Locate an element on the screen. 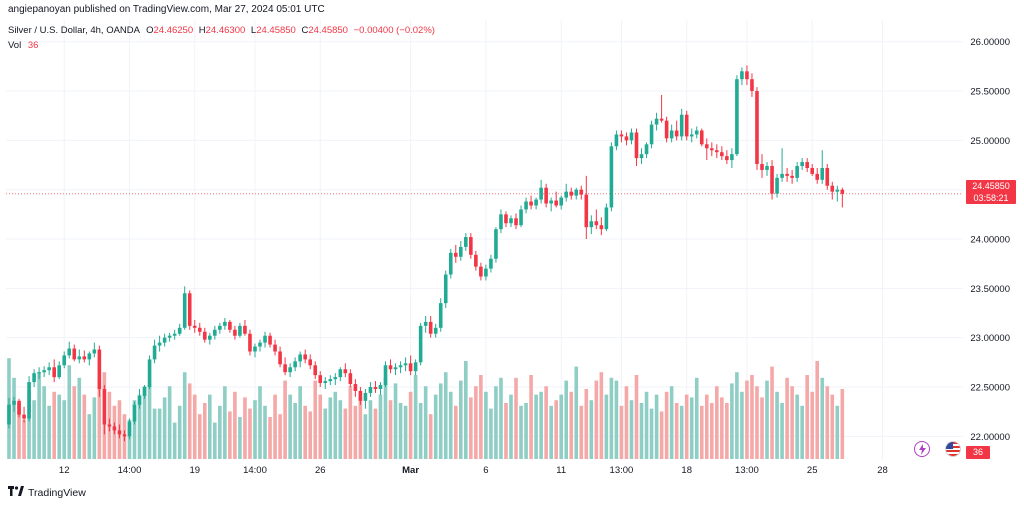 The height and width of the screenshot is (505, 1024). x-tick-label: 13:00 is located at coordinates (622, 470).